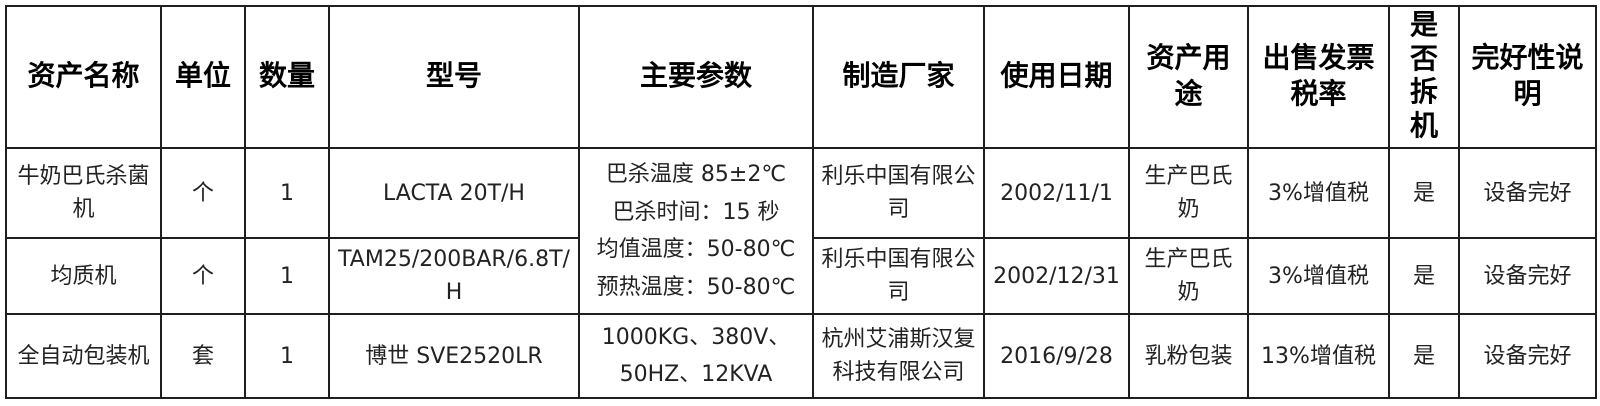  Describe the element at coordinates (696, 375) in the screenshot. I see `param-line: 50HZ、12KVA` at that location.